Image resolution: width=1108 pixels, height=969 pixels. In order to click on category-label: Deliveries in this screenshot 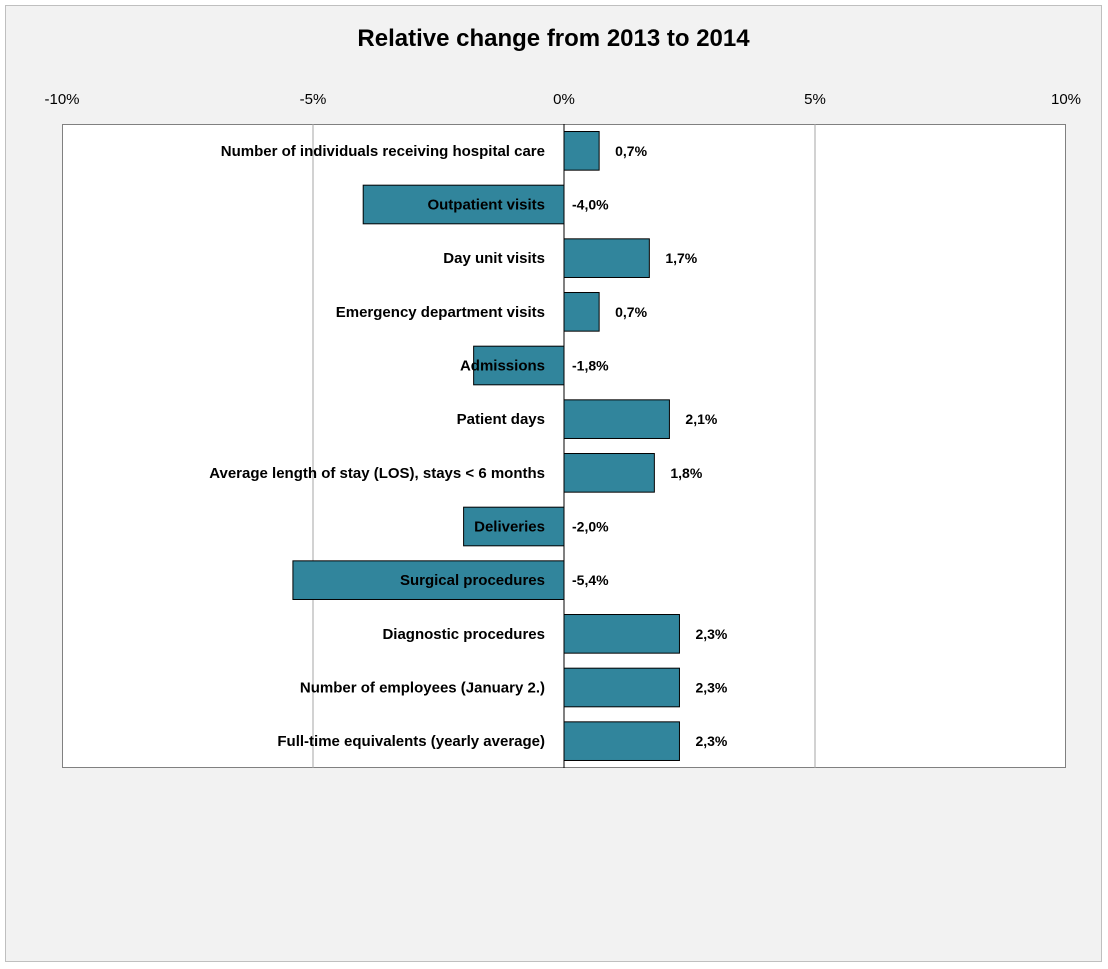, I will do `click(509, 527)`.